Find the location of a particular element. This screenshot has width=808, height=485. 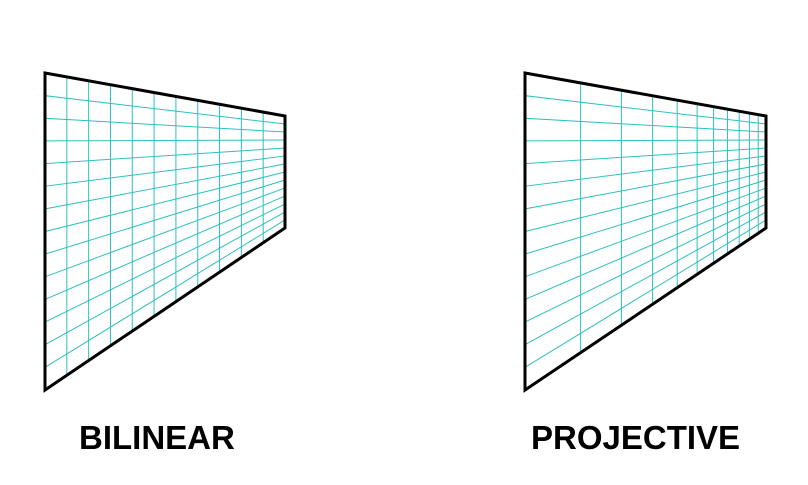

bilinear-caption: BILINEAR is located at coordinates (157, 437).